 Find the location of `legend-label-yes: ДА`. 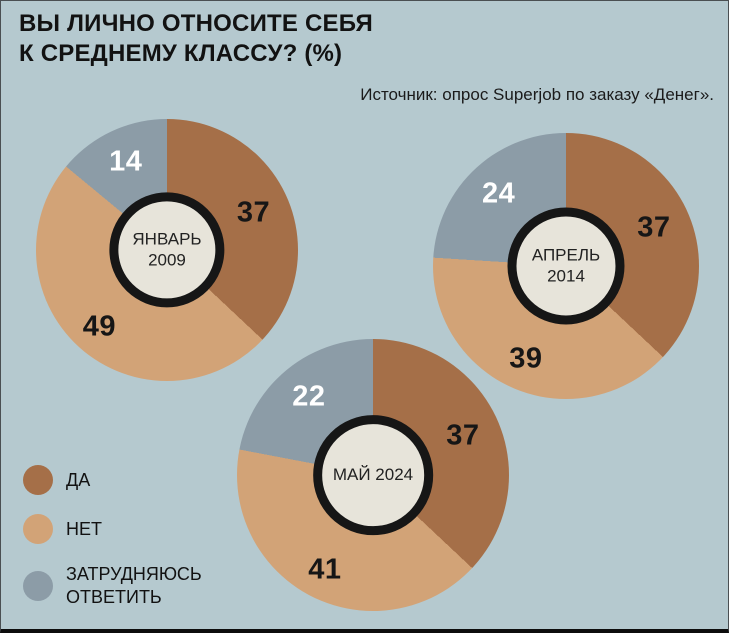

legend-label-yes: ДА is located at coordinates (78, 479).